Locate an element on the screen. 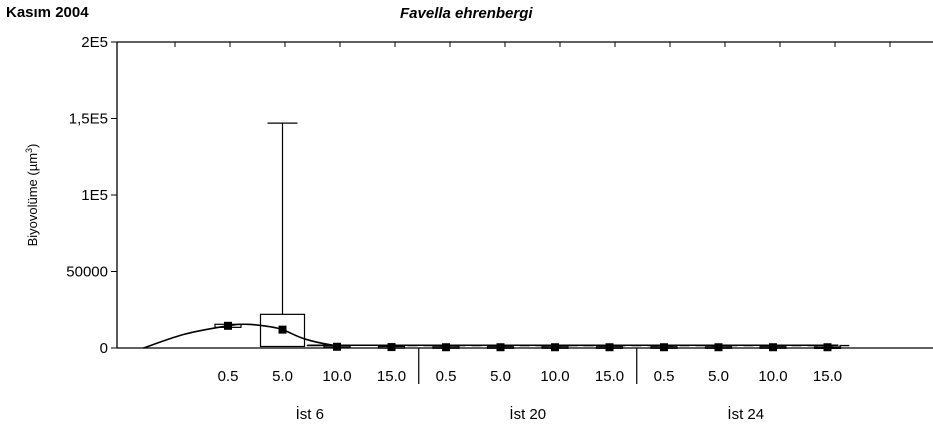 Image resolution: width=933 pixels, height=432 pixels. y-tick-label: 1E5 is located at coordinates (94, 195).